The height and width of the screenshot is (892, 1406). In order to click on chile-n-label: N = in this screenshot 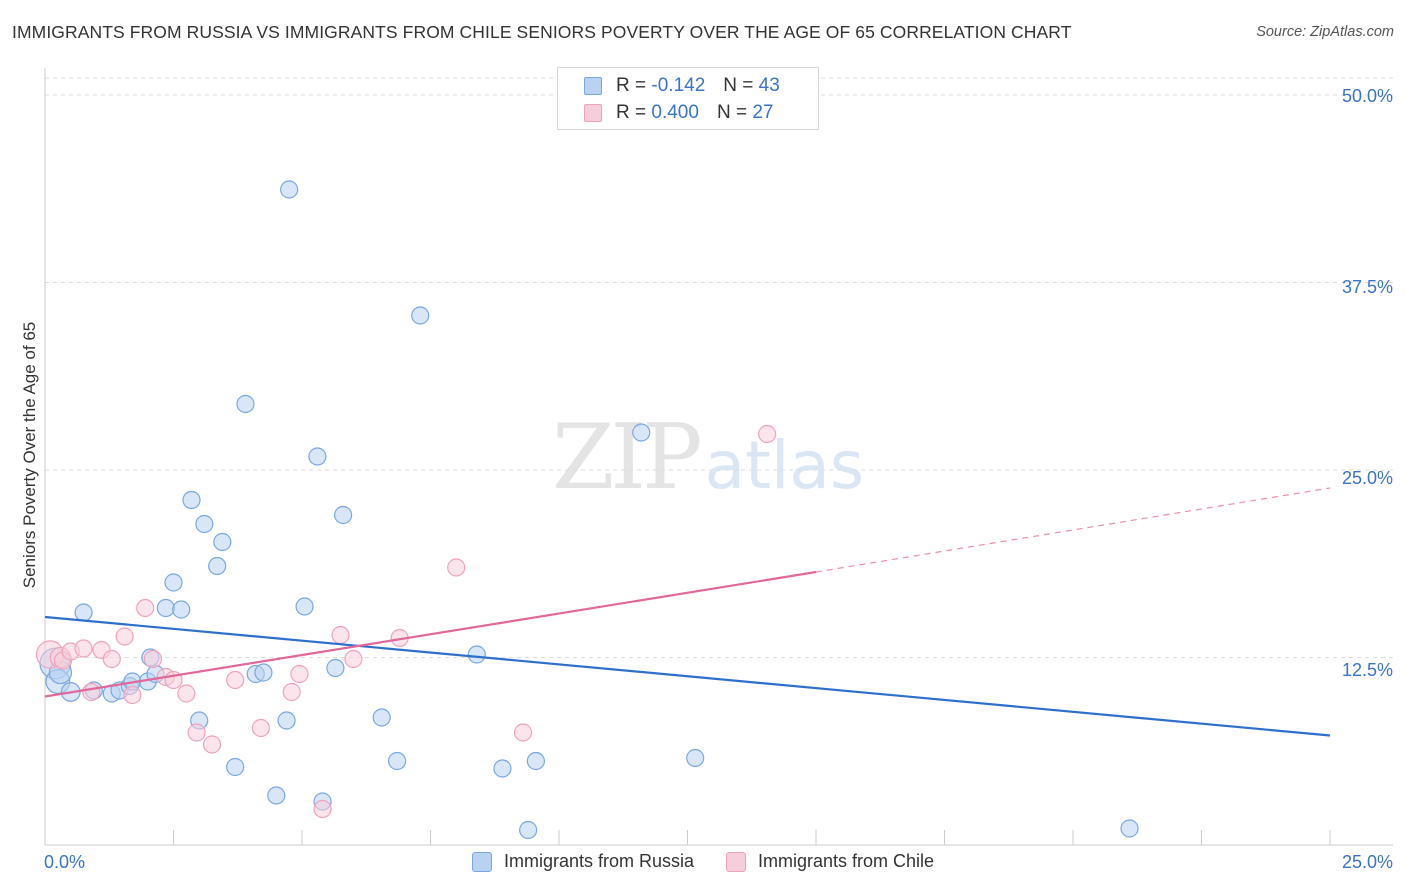, I will do `click(732, 112)`.